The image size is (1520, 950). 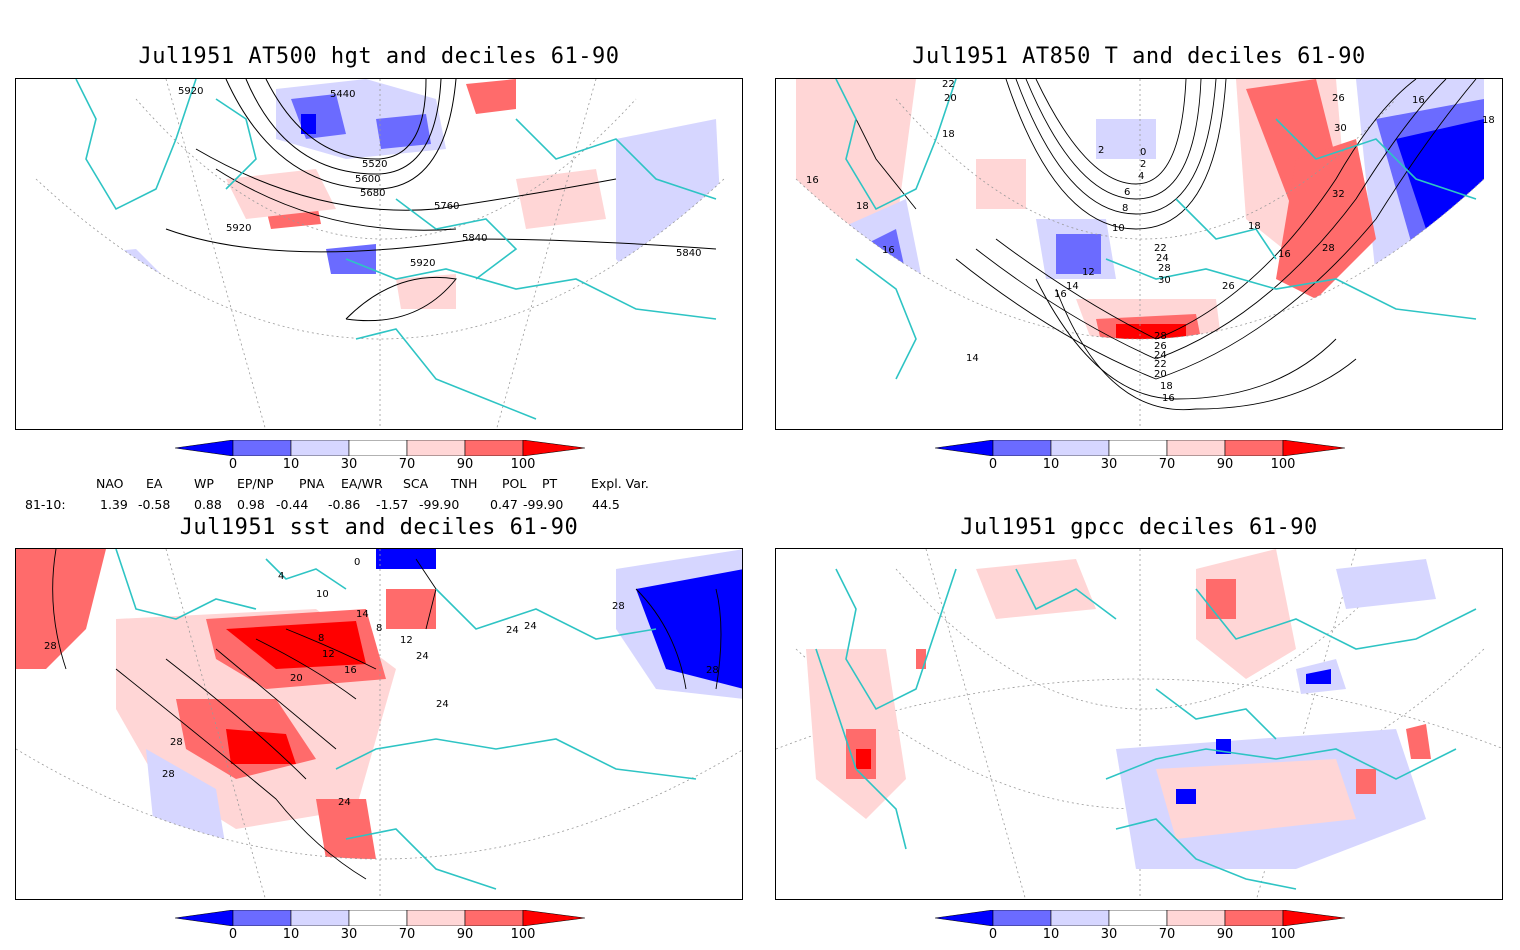 I want to click on index-header-ea: EA, so click(x=154, y=483).